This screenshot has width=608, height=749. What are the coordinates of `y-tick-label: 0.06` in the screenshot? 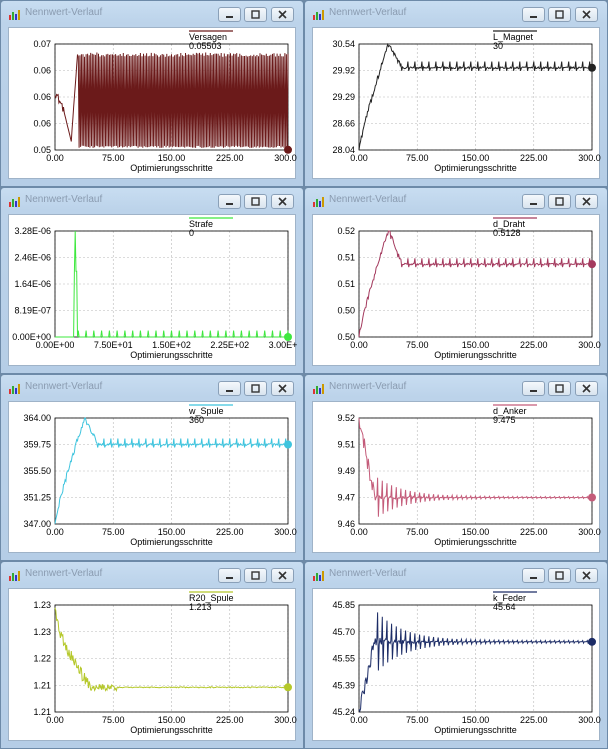 It's located at (42, 97).